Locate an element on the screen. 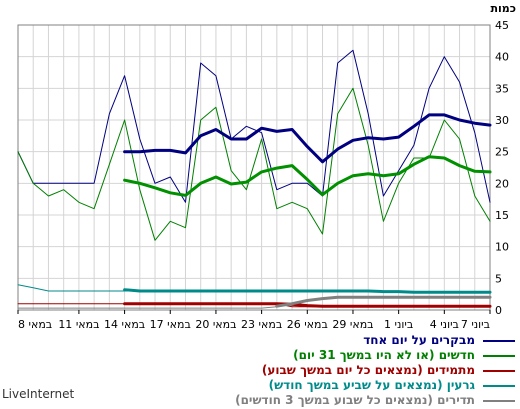 This screenshot has width=520, height=409. legend-item: מתמידים (נמצאים כל יום במשך שבוע) is located at coordinates (287, 371).